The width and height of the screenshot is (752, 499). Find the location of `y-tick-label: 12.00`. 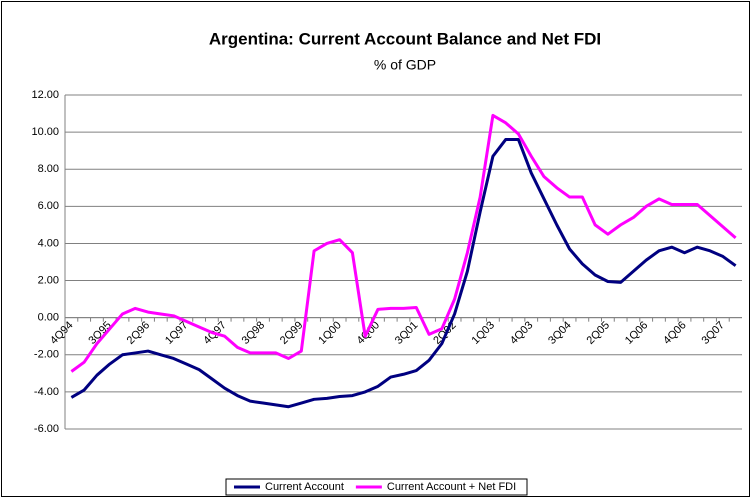

y-tick-label: 12.00 is located at coordinates (45, 95).